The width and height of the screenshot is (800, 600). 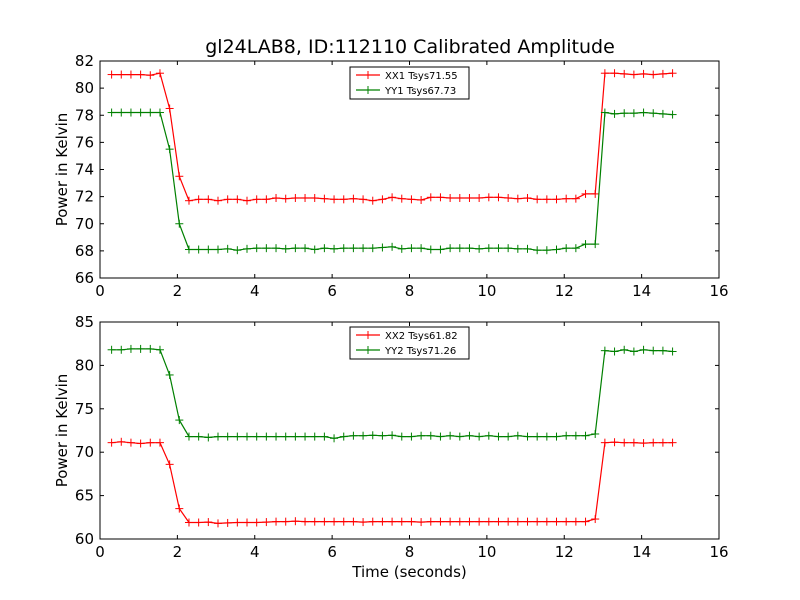 What do you see at coordinates (392, 482) in the screenshot?
I see `series-xx` at bounding box center [392, 482].